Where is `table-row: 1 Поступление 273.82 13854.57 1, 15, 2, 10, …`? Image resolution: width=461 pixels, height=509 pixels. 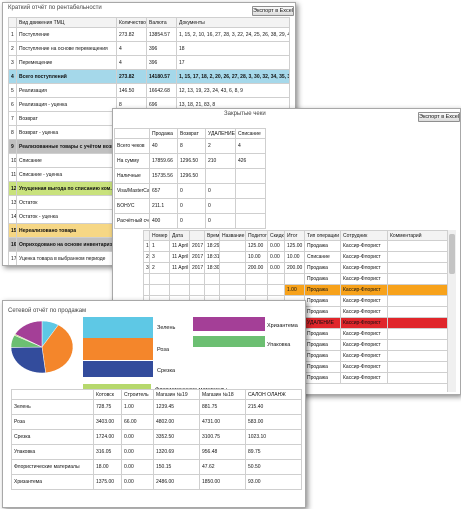
table-row: 1 Поступление 273.82 13854.57 1, 15, 2, 10, … is located at coordinates (149, 34).